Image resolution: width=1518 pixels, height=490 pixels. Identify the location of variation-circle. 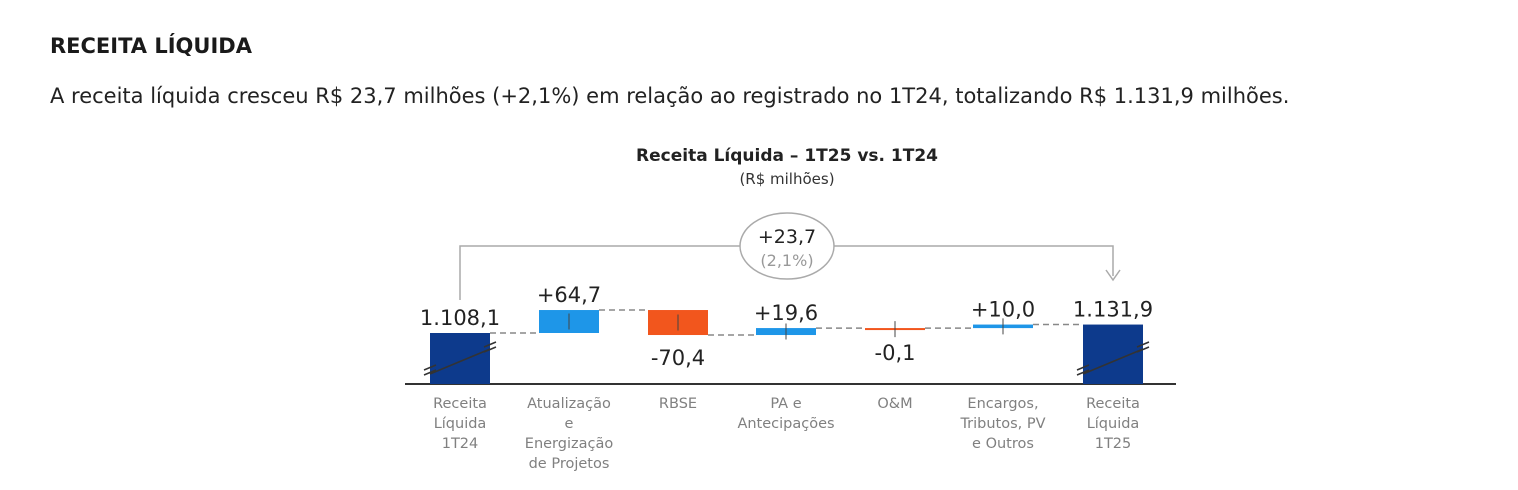
(787, 246).